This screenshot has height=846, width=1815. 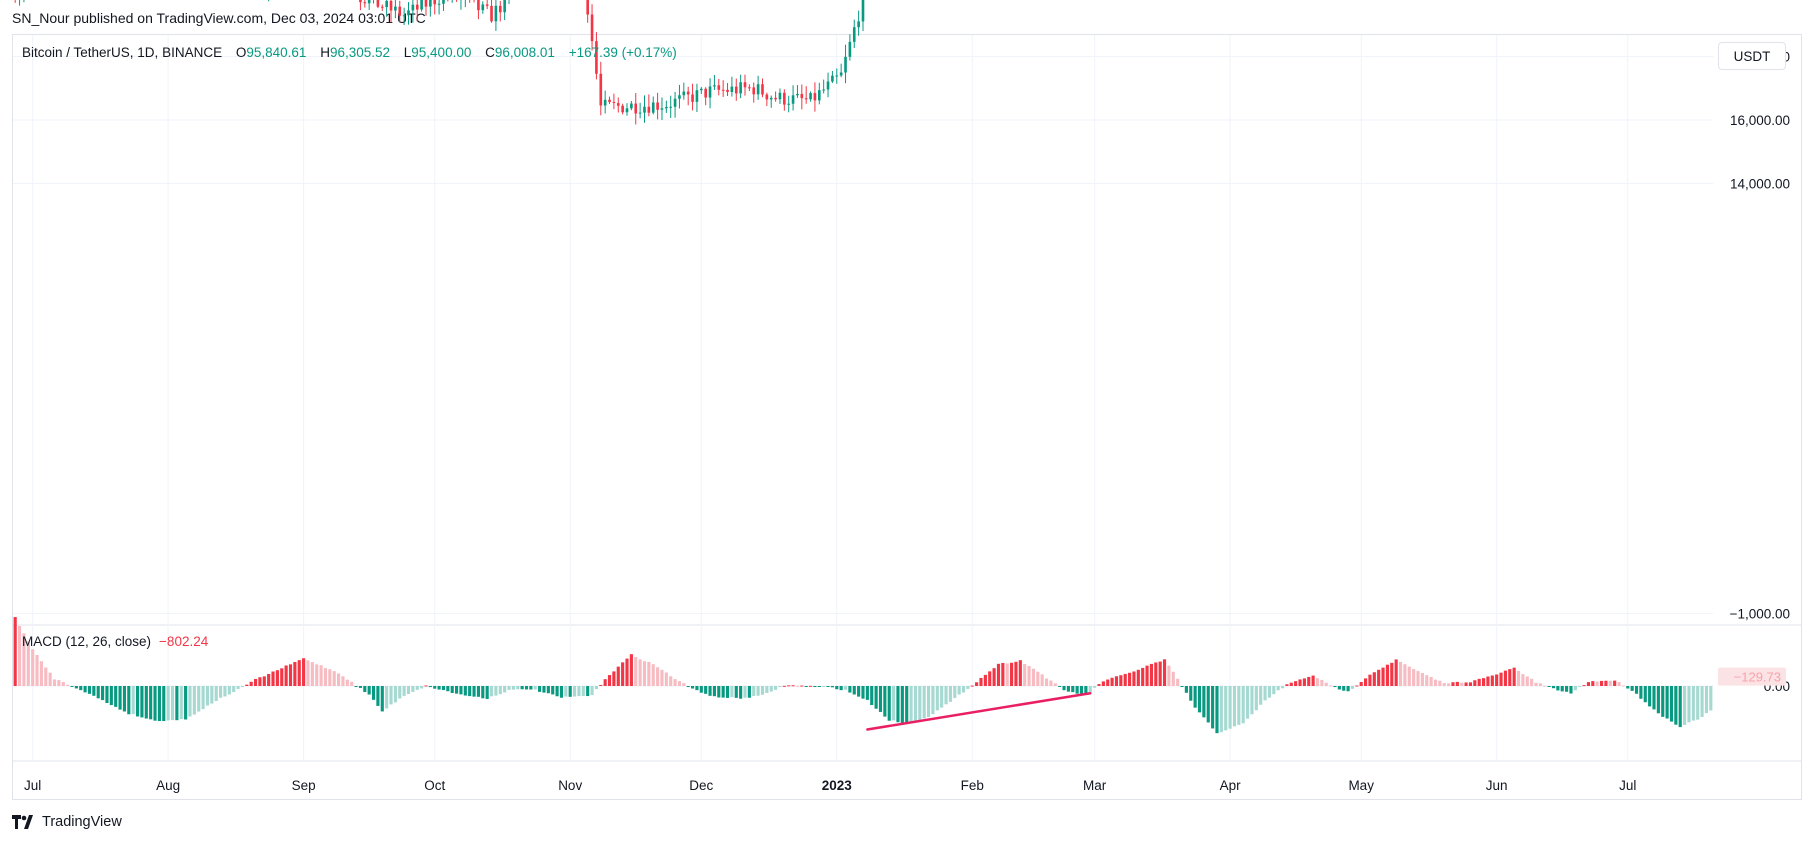 What do you see at coordinates (67, 822) in the screenshot?
I see `tradingview-logo: TradingView` at bounding box center [67, 822].